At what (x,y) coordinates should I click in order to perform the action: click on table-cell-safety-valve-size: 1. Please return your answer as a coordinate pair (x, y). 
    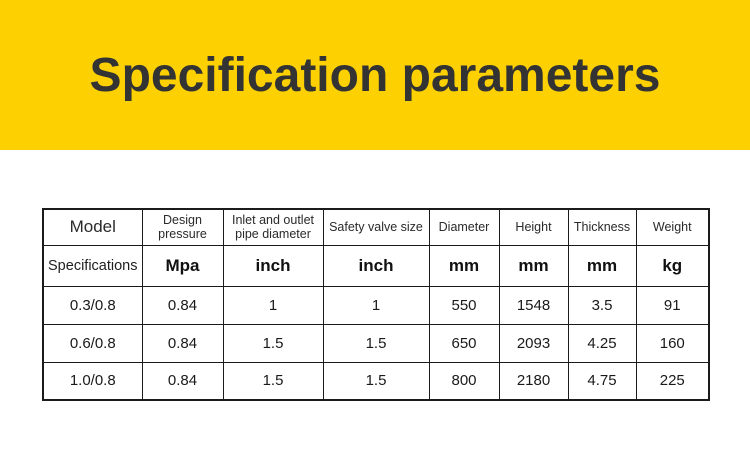
    Looking at the image, I should click on (376, 305).